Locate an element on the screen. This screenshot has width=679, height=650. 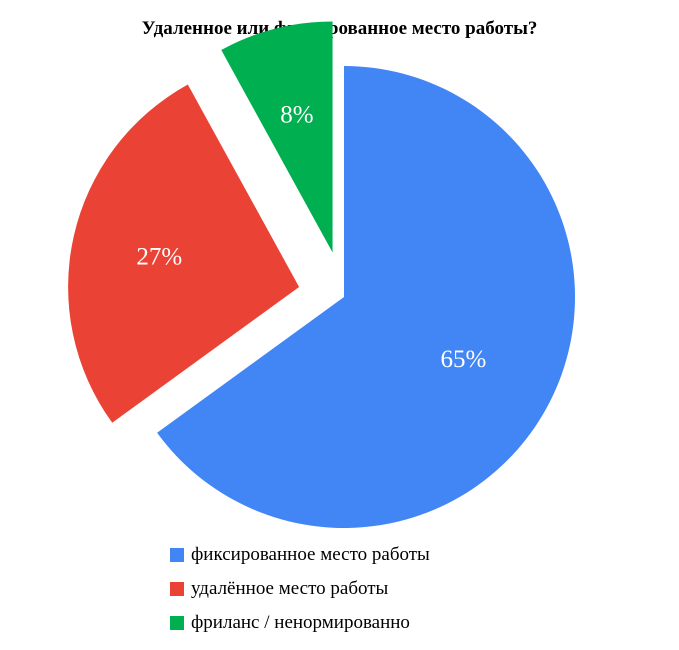
slice-label-3: 8% is located at coordinates (296, 115).